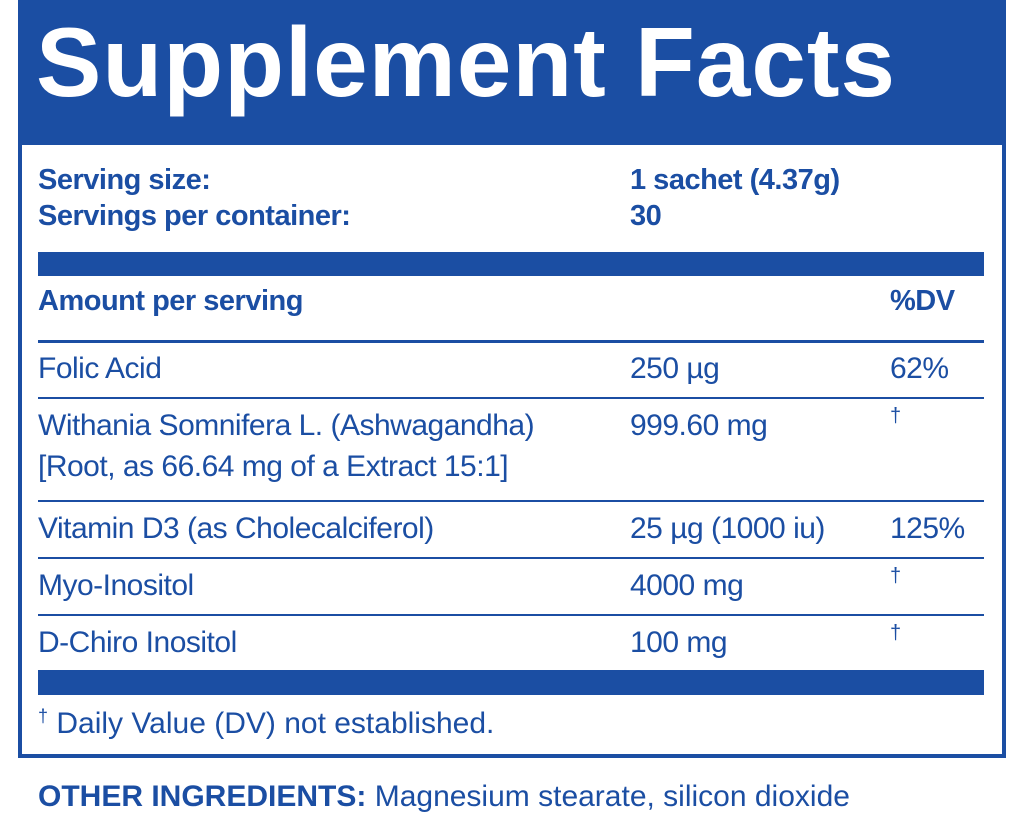  I want to click on other-label: OTHER INGREDIENTS:, so click(202, 796).